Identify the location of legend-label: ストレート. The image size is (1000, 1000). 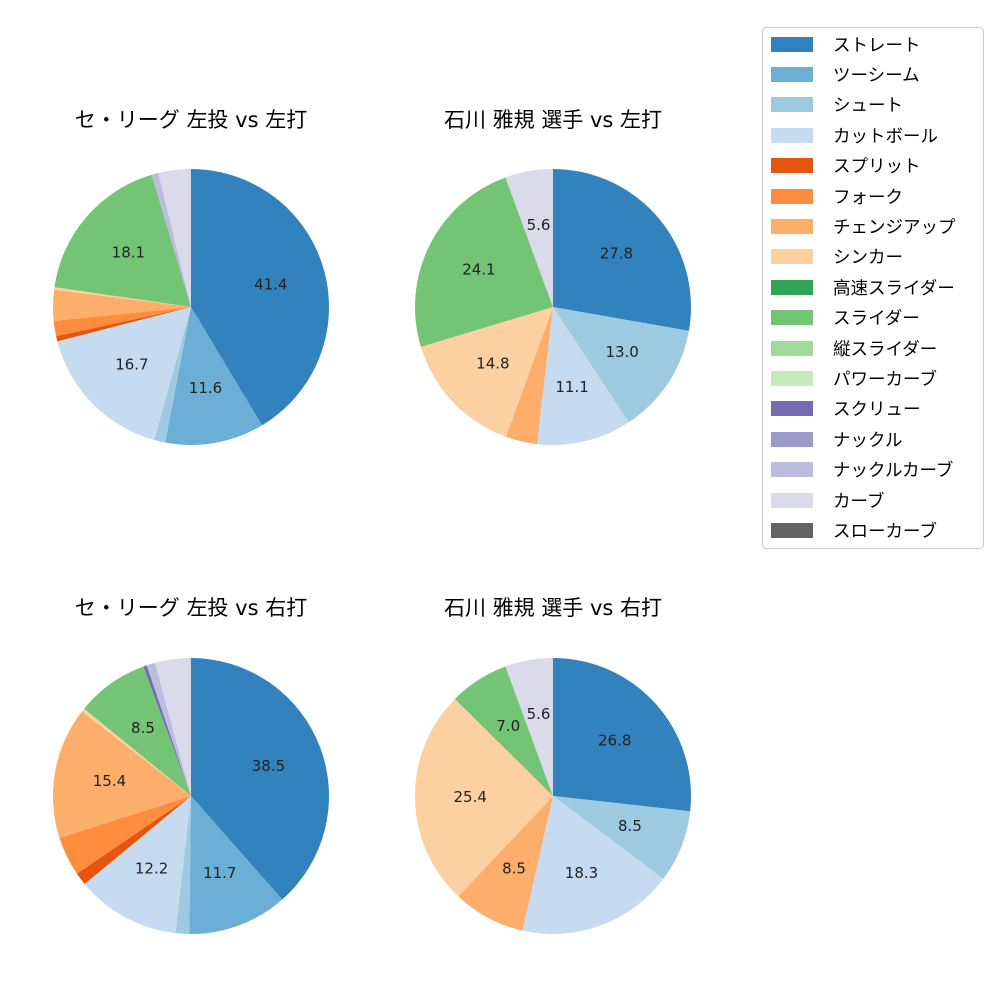
(877, 45).